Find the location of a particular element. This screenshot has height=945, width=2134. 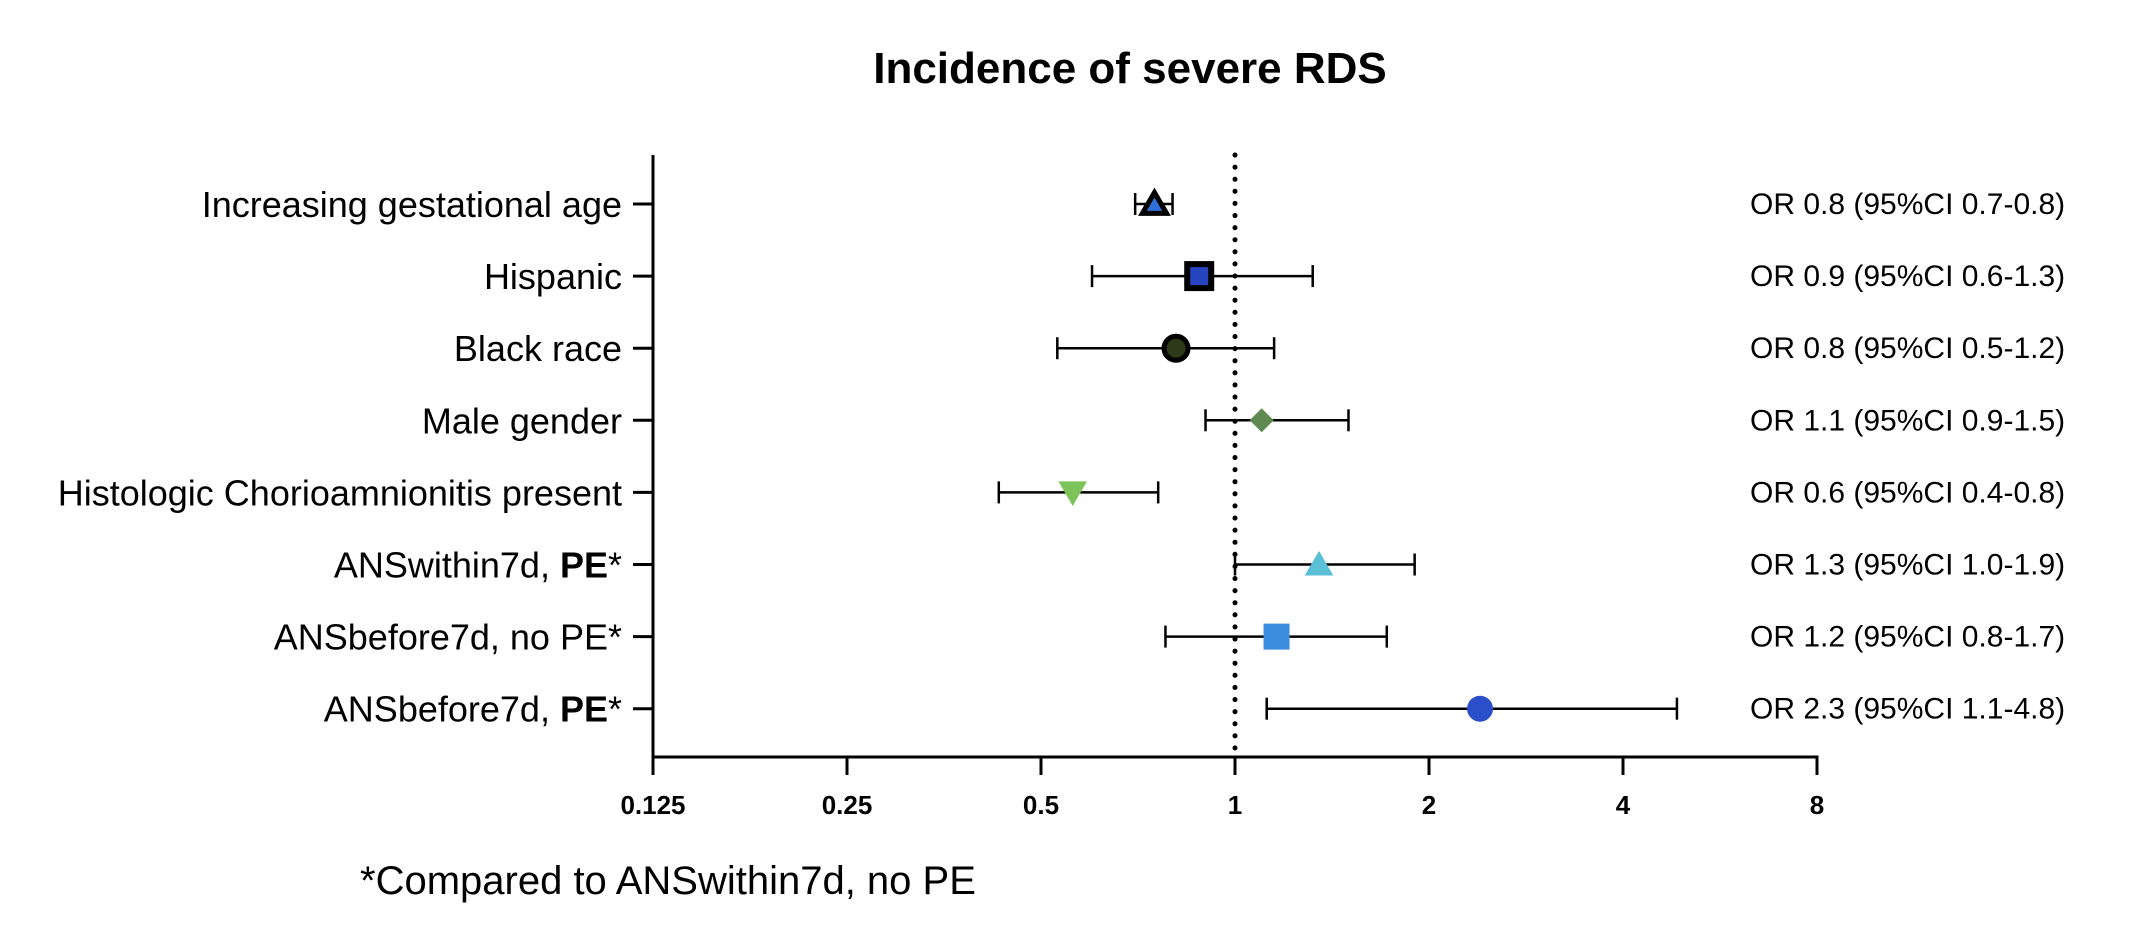

x-tick-label-0: 0.125 is located at coordinates (652, 805).